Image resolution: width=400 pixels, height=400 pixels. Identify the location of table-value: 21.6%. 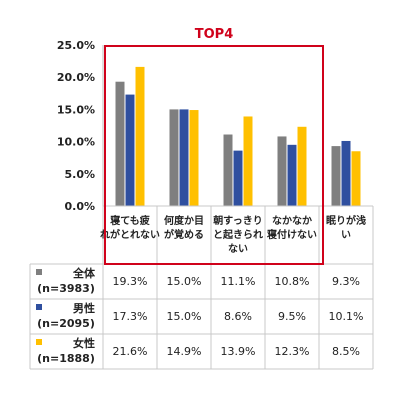
(130, 351).